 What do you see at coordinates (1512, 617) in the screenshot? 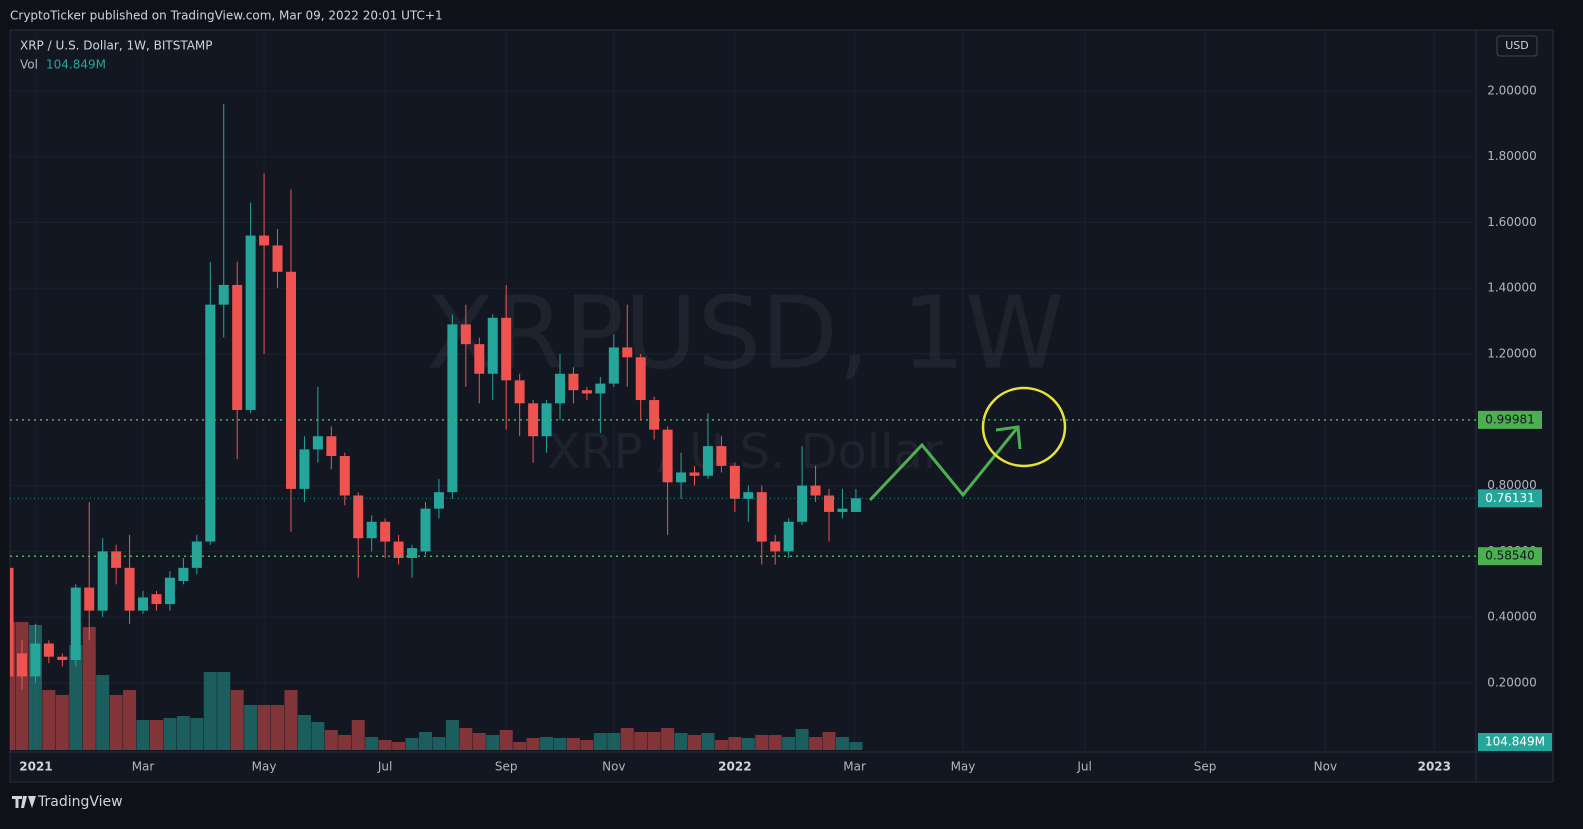
I see `y-tick-label: 0.40000` at bounding box center [1512, 617].